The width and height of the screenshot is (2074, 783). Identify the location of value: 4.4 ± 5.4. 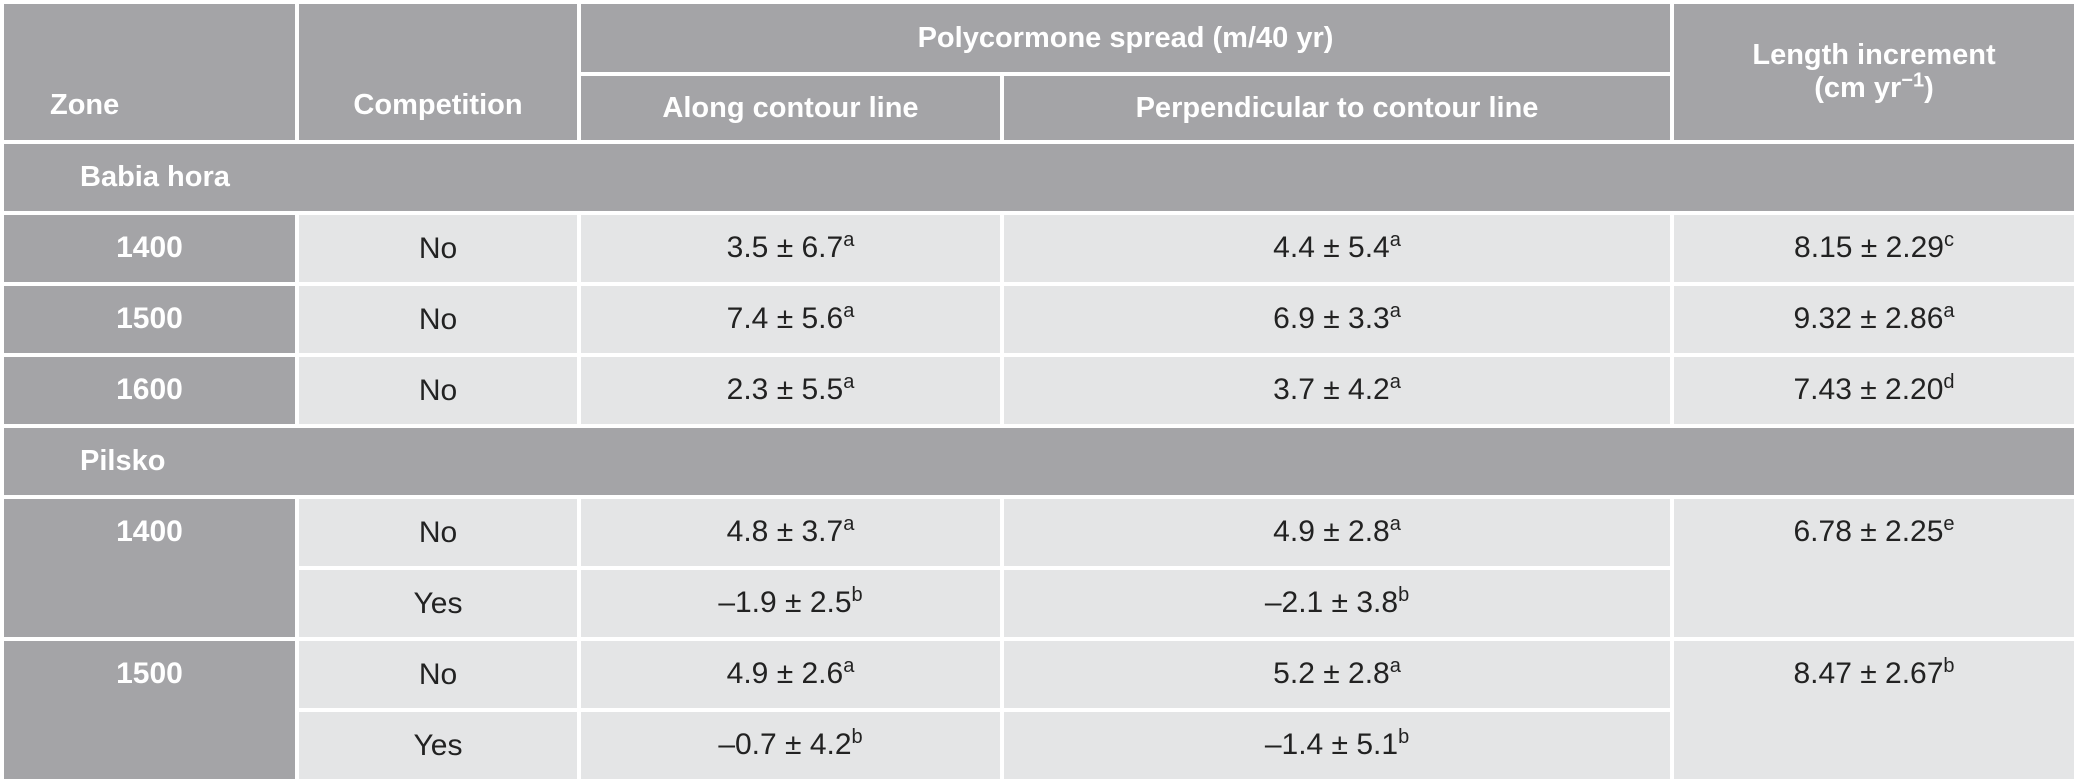
(1331, 247).